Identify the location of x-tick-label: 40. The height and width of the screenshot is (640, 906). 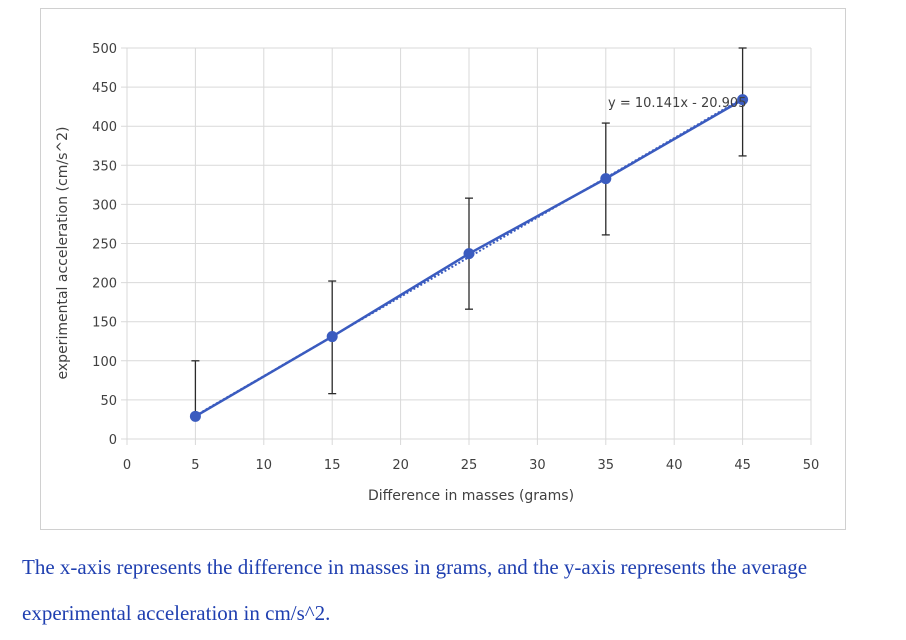
(674, 465).